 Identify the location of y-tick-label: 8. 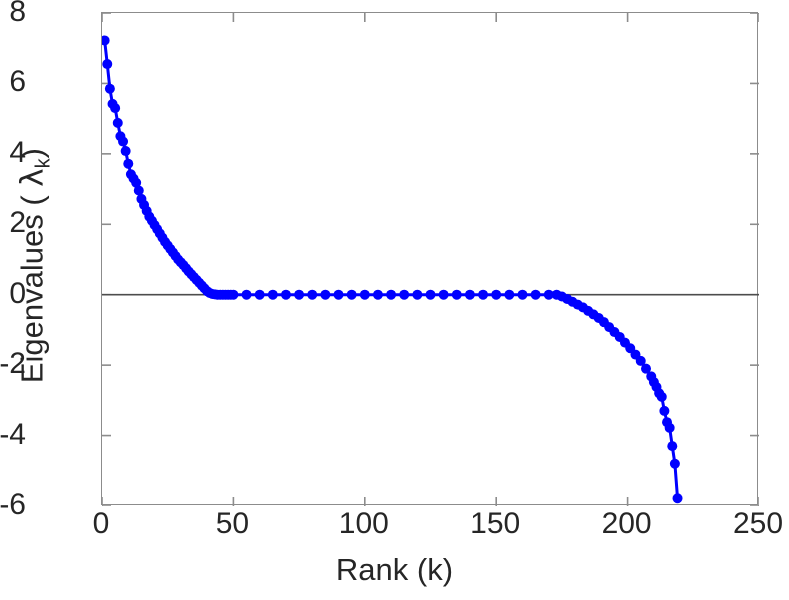
(17, 14).